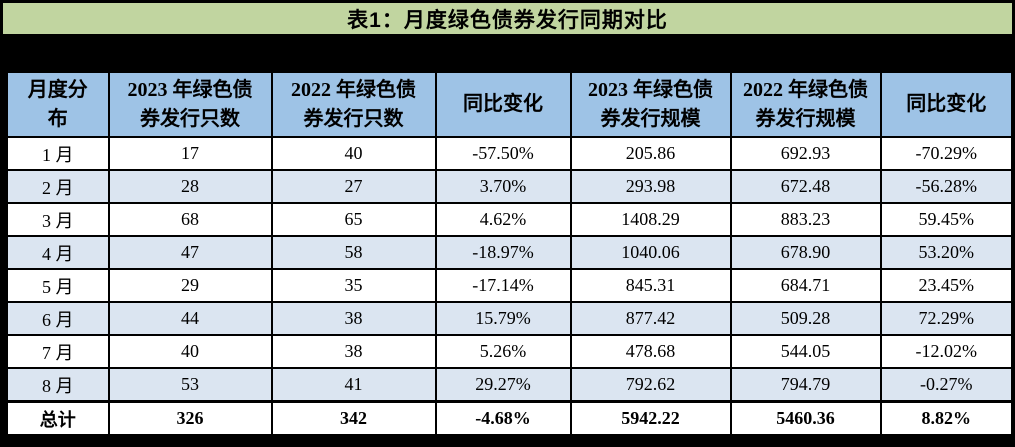 Image resolution: width=1015 pixels, height=447 pixels. I want to click on table-cell: 1 月, so click(57, 153).